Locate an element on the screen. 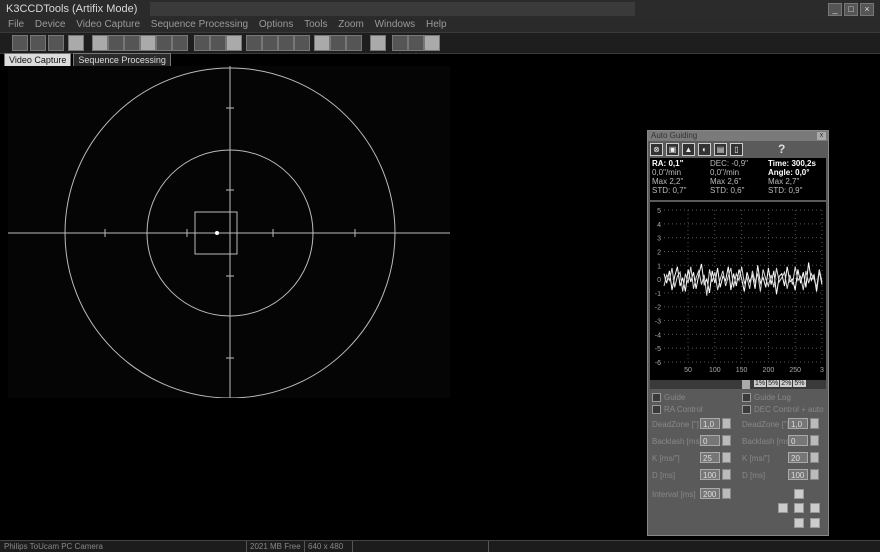  menu-zoom: Zoom is located at coordinates (351, 24).